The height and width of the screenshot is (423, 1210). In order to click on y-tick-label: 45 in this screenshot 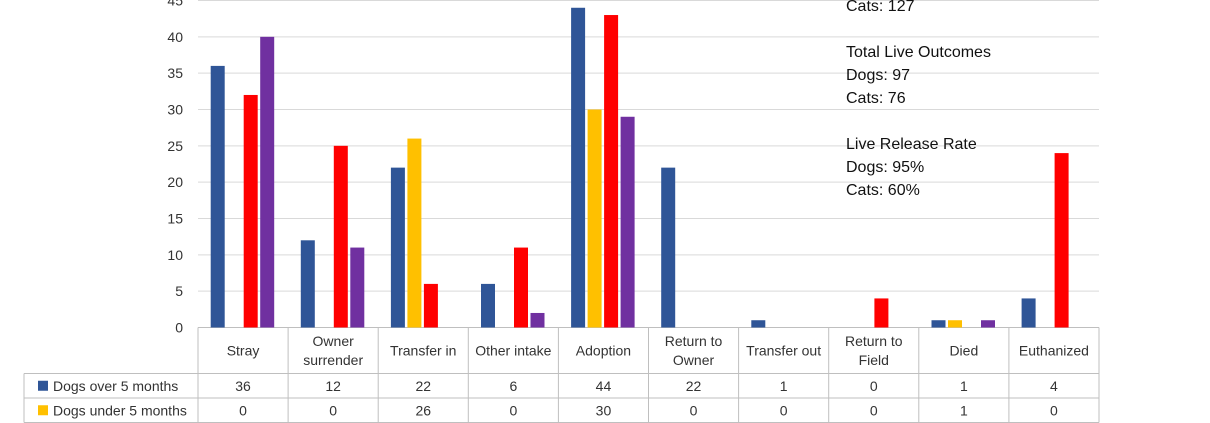, I will do `click(175, 4)`.